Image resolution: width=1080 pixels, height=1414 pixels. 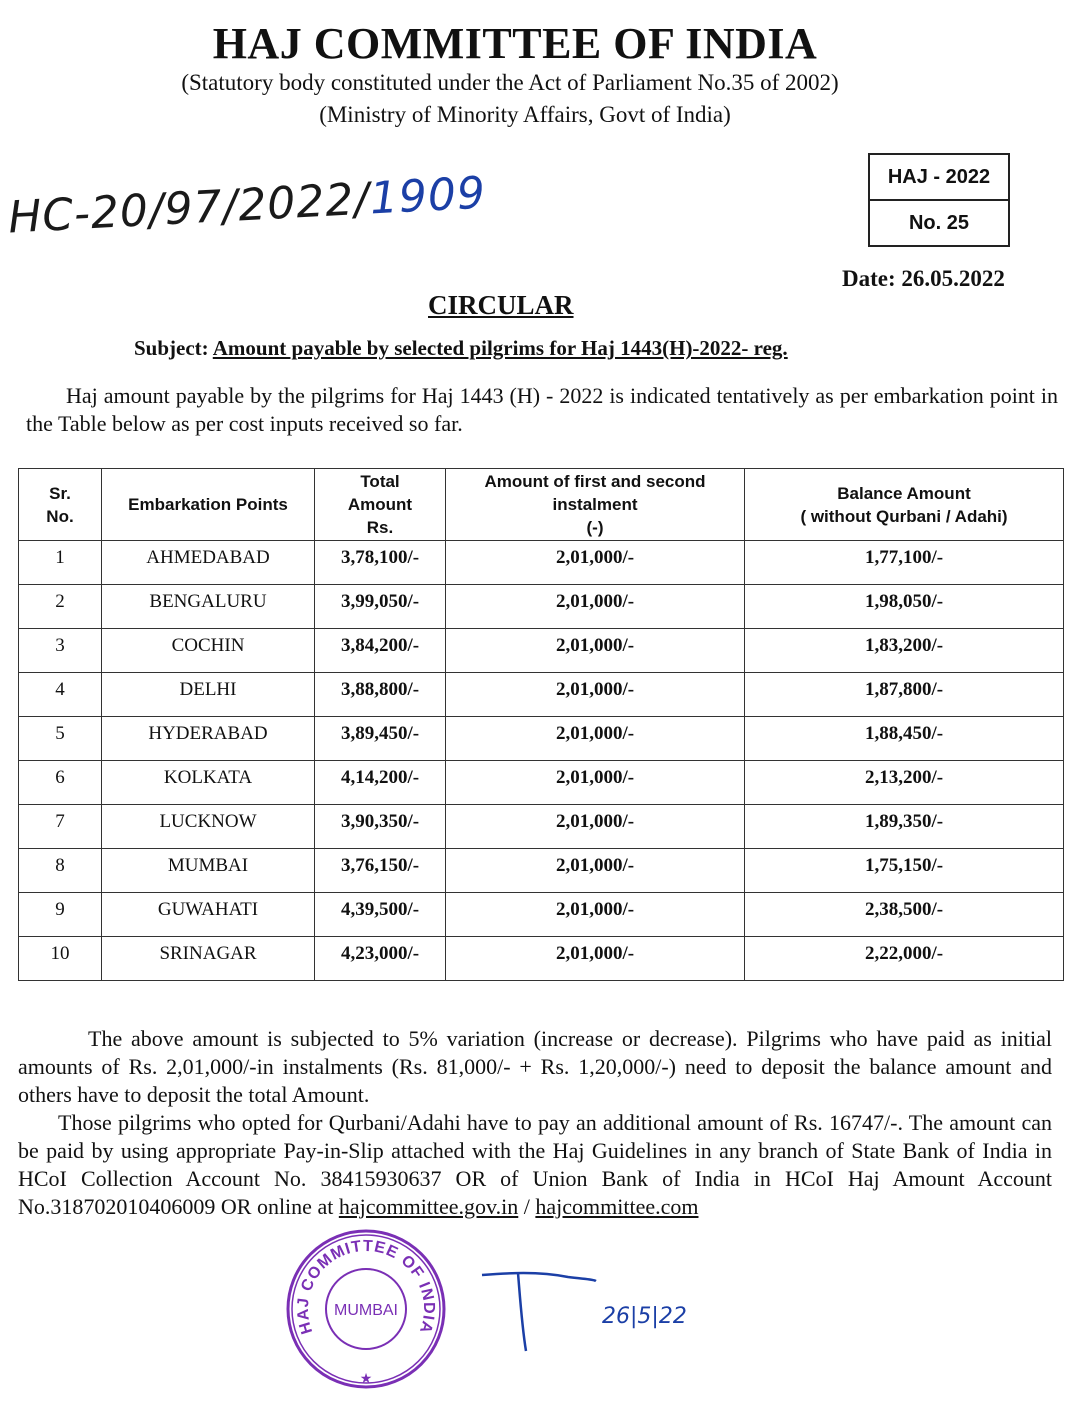 What do you see at coordinates (208, 738) in the screenshot?
I see `cell-embarkation-point: HYDERABAD` at bounding box center [208, 738].